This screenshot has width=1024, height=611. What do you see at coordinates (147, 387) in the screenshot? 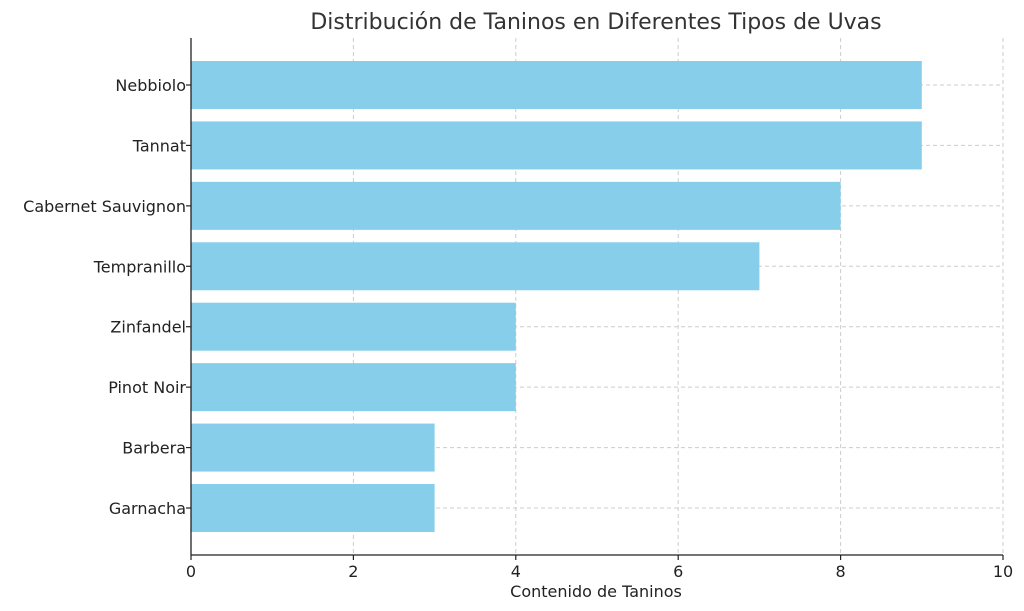
I see `y-tick-label: Pinot Noir` at bounding box center [147, 387].